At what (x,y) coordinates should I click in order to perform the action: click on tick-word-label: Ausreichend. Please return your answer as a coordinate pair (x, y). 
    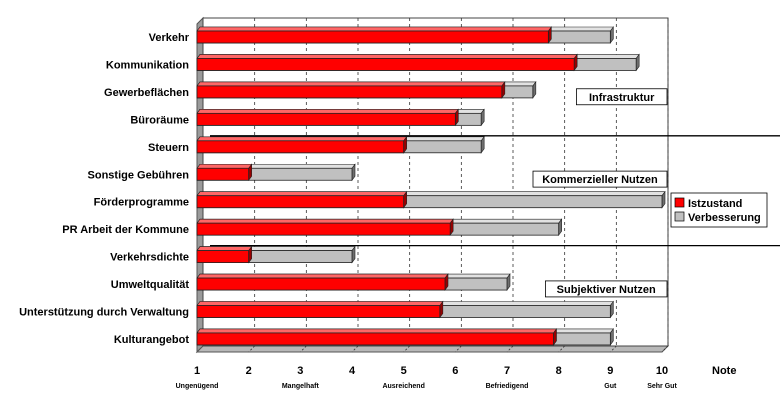
    Looking at the image, I should click on (403, 386).